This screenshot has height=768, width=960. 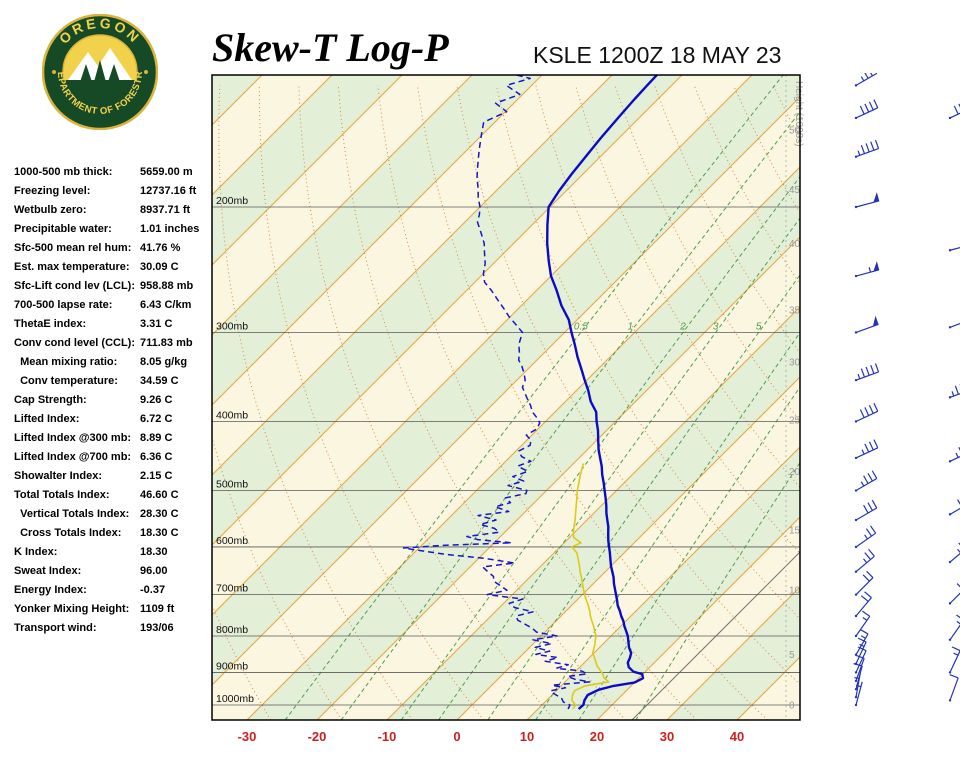 I want to click on index-value: 2.15 C, so click(x=156, y=476).